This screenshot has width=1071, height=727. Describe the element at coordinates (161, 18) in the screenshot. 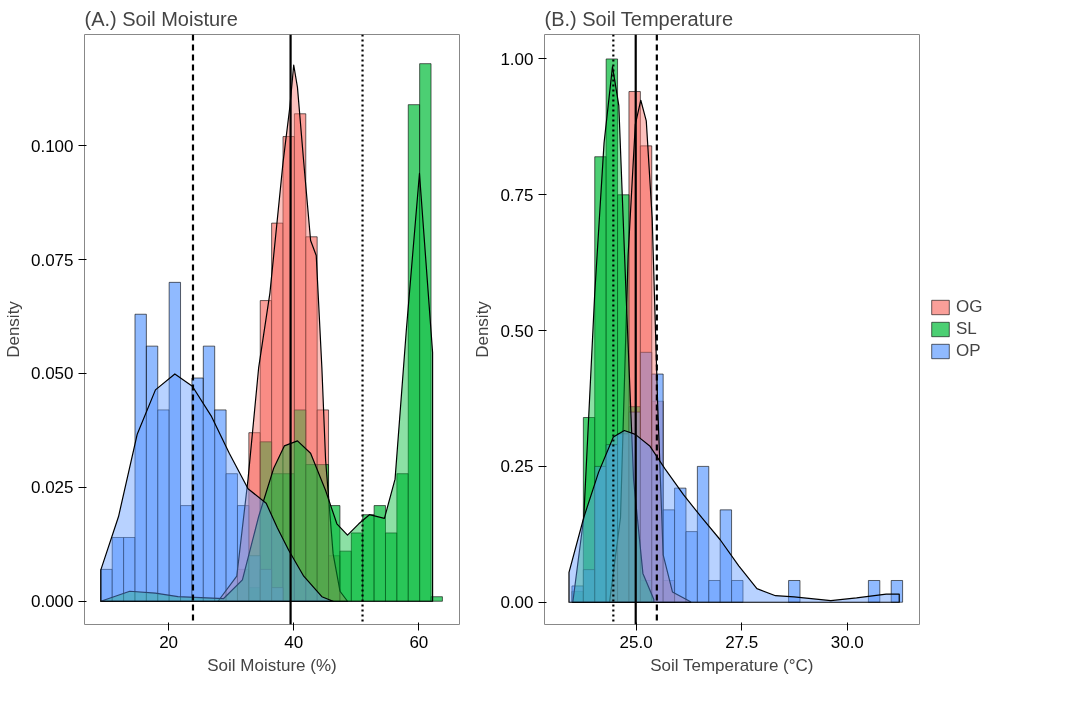

I see `chart-title: (A.) Soil Moisture` at that location.